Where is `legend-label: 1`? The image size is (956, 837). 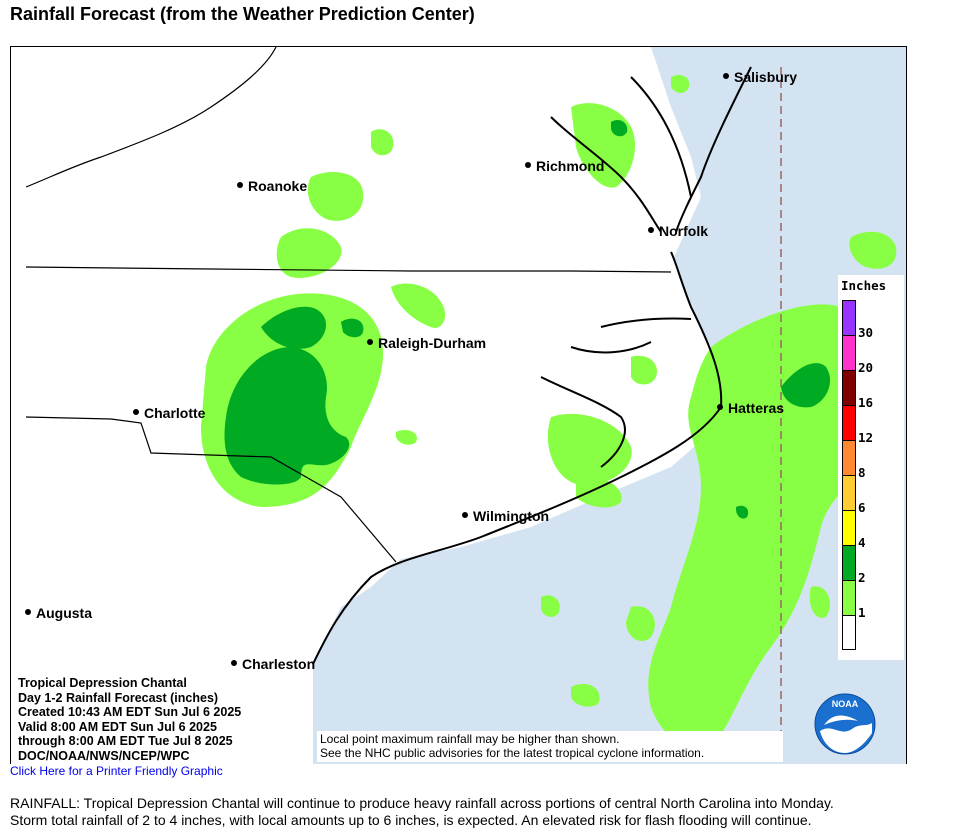 legend-label: 1 is located at coordinates (862, 612).